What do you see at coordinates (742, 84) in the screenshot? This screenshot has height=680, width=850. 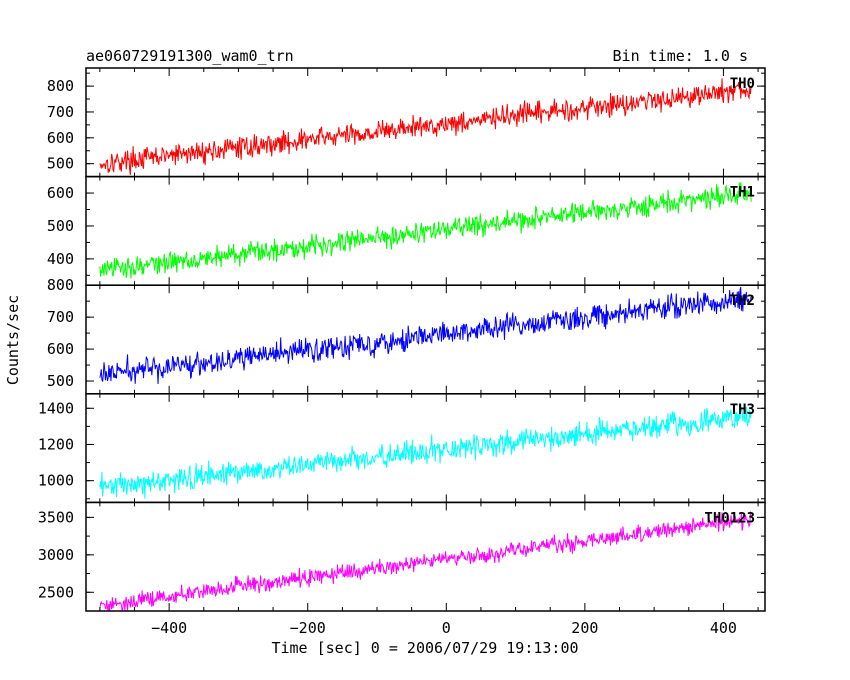 I see `panel-label-th0: TH0` at bounding box center [742, 84].